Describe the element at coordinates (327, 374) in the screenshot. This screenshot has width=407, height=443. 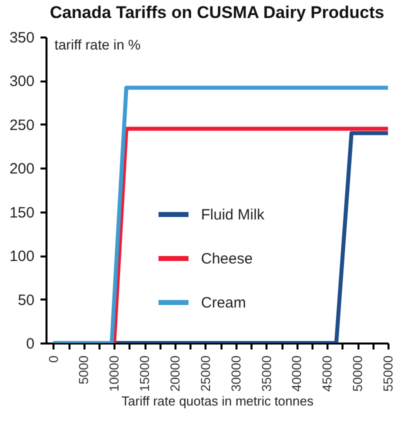
I see `x-tick-label: 45000` at that location.